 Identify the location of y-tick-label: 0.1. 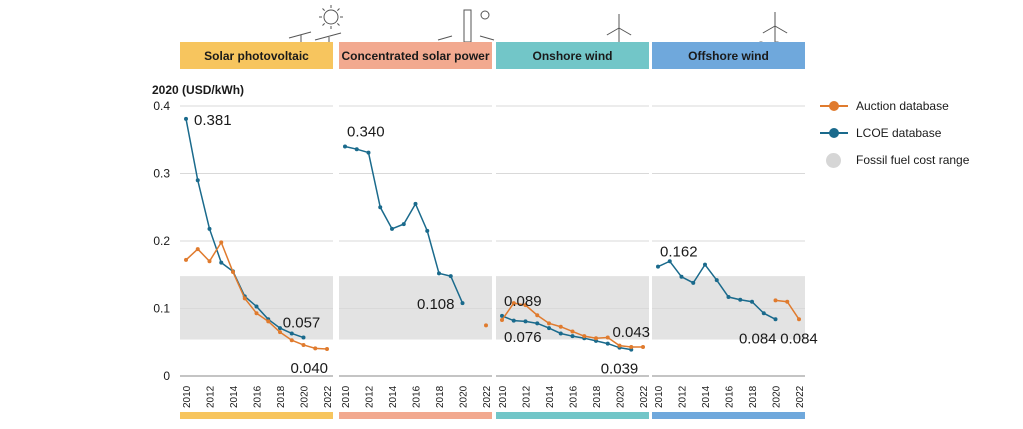
(161, 309).